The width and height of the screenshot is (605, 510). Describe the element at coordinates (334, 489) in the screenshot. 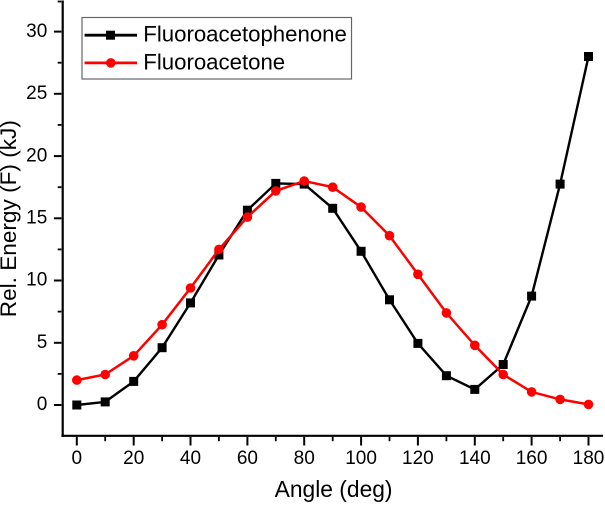

I see `svg-text: Angle (deg)` at that location.